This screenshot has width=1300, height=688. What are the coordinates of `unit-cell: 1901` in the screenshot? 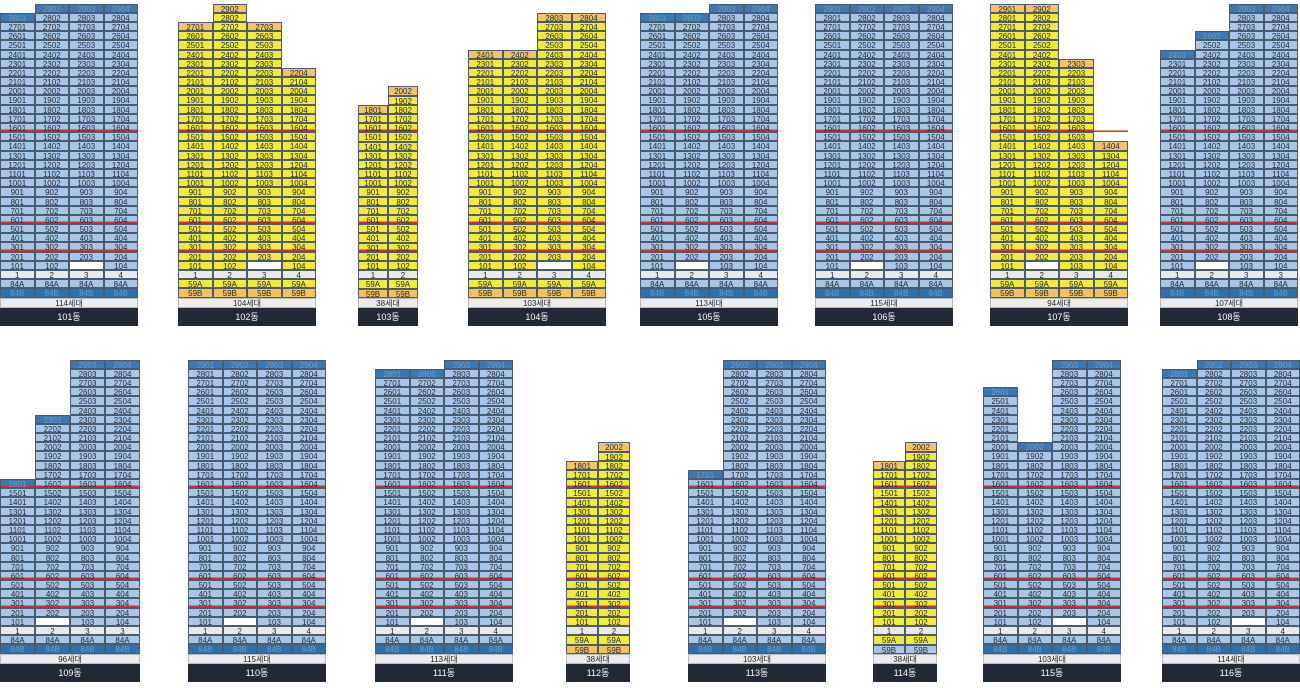 It's located at (1007, 100).